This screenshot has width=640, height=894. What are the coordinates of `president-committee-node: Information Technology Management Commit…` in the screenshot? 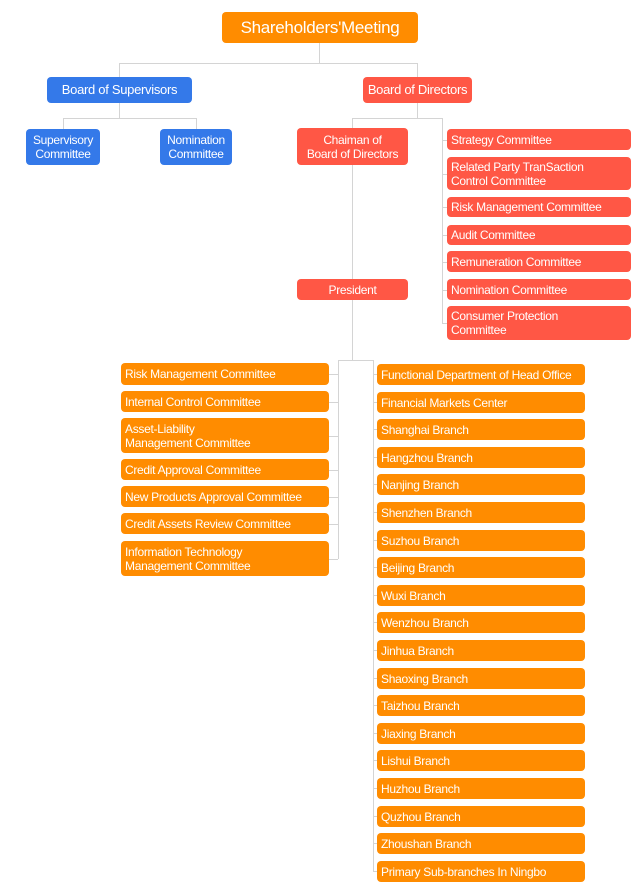 It's located at (225, 558).